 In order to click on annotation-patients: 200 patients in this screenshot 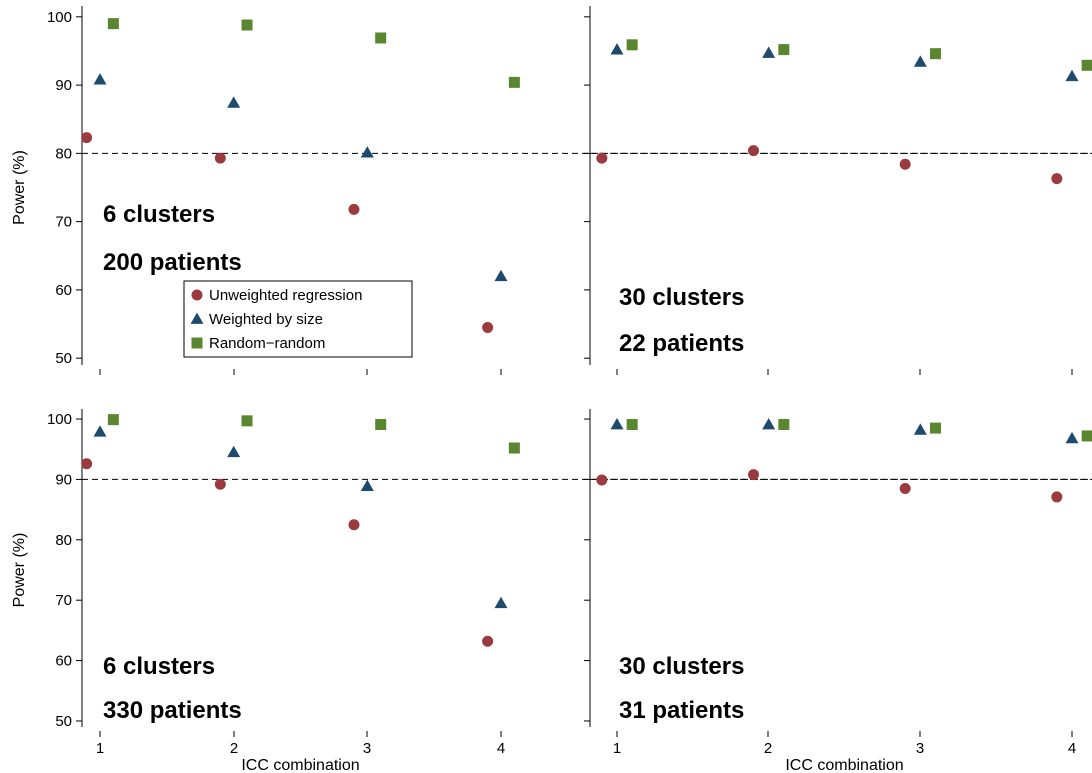, I will do `click(172, 262)`.